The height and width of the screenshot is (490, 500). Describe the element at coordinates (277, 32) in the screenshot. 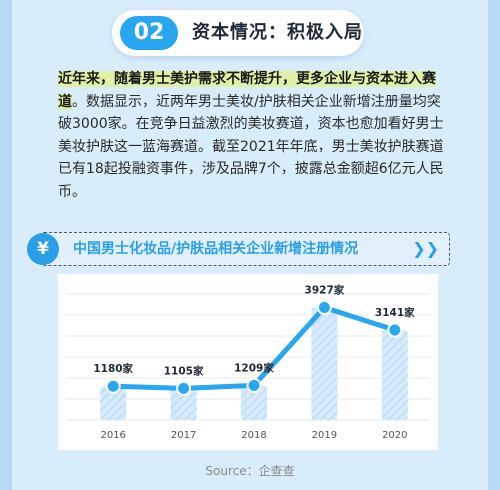

I see `section-title: 资本情况：积极入局` at that location.